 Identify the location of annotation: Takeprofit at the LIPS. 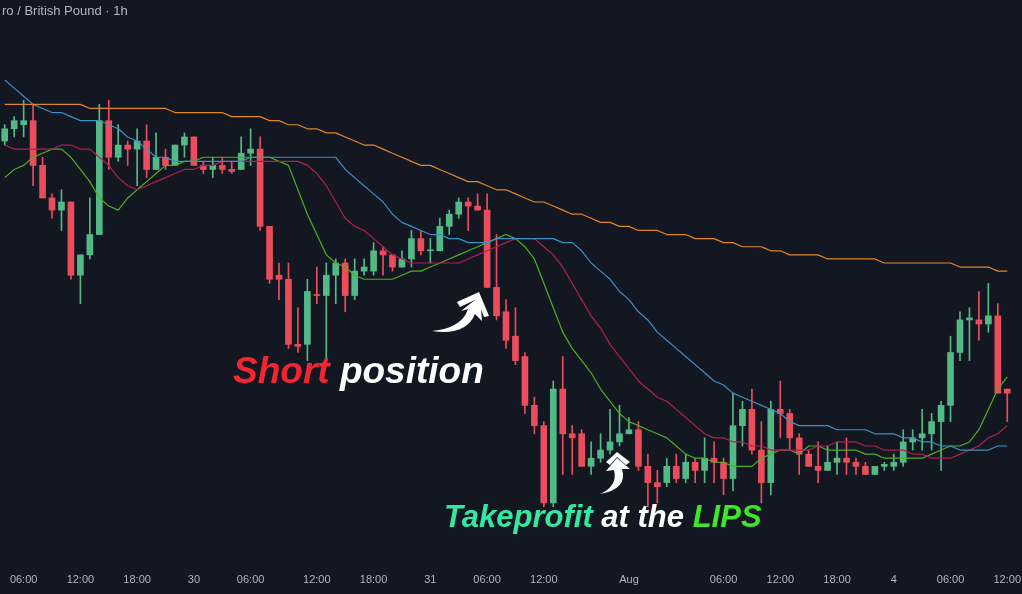
(603, 516).